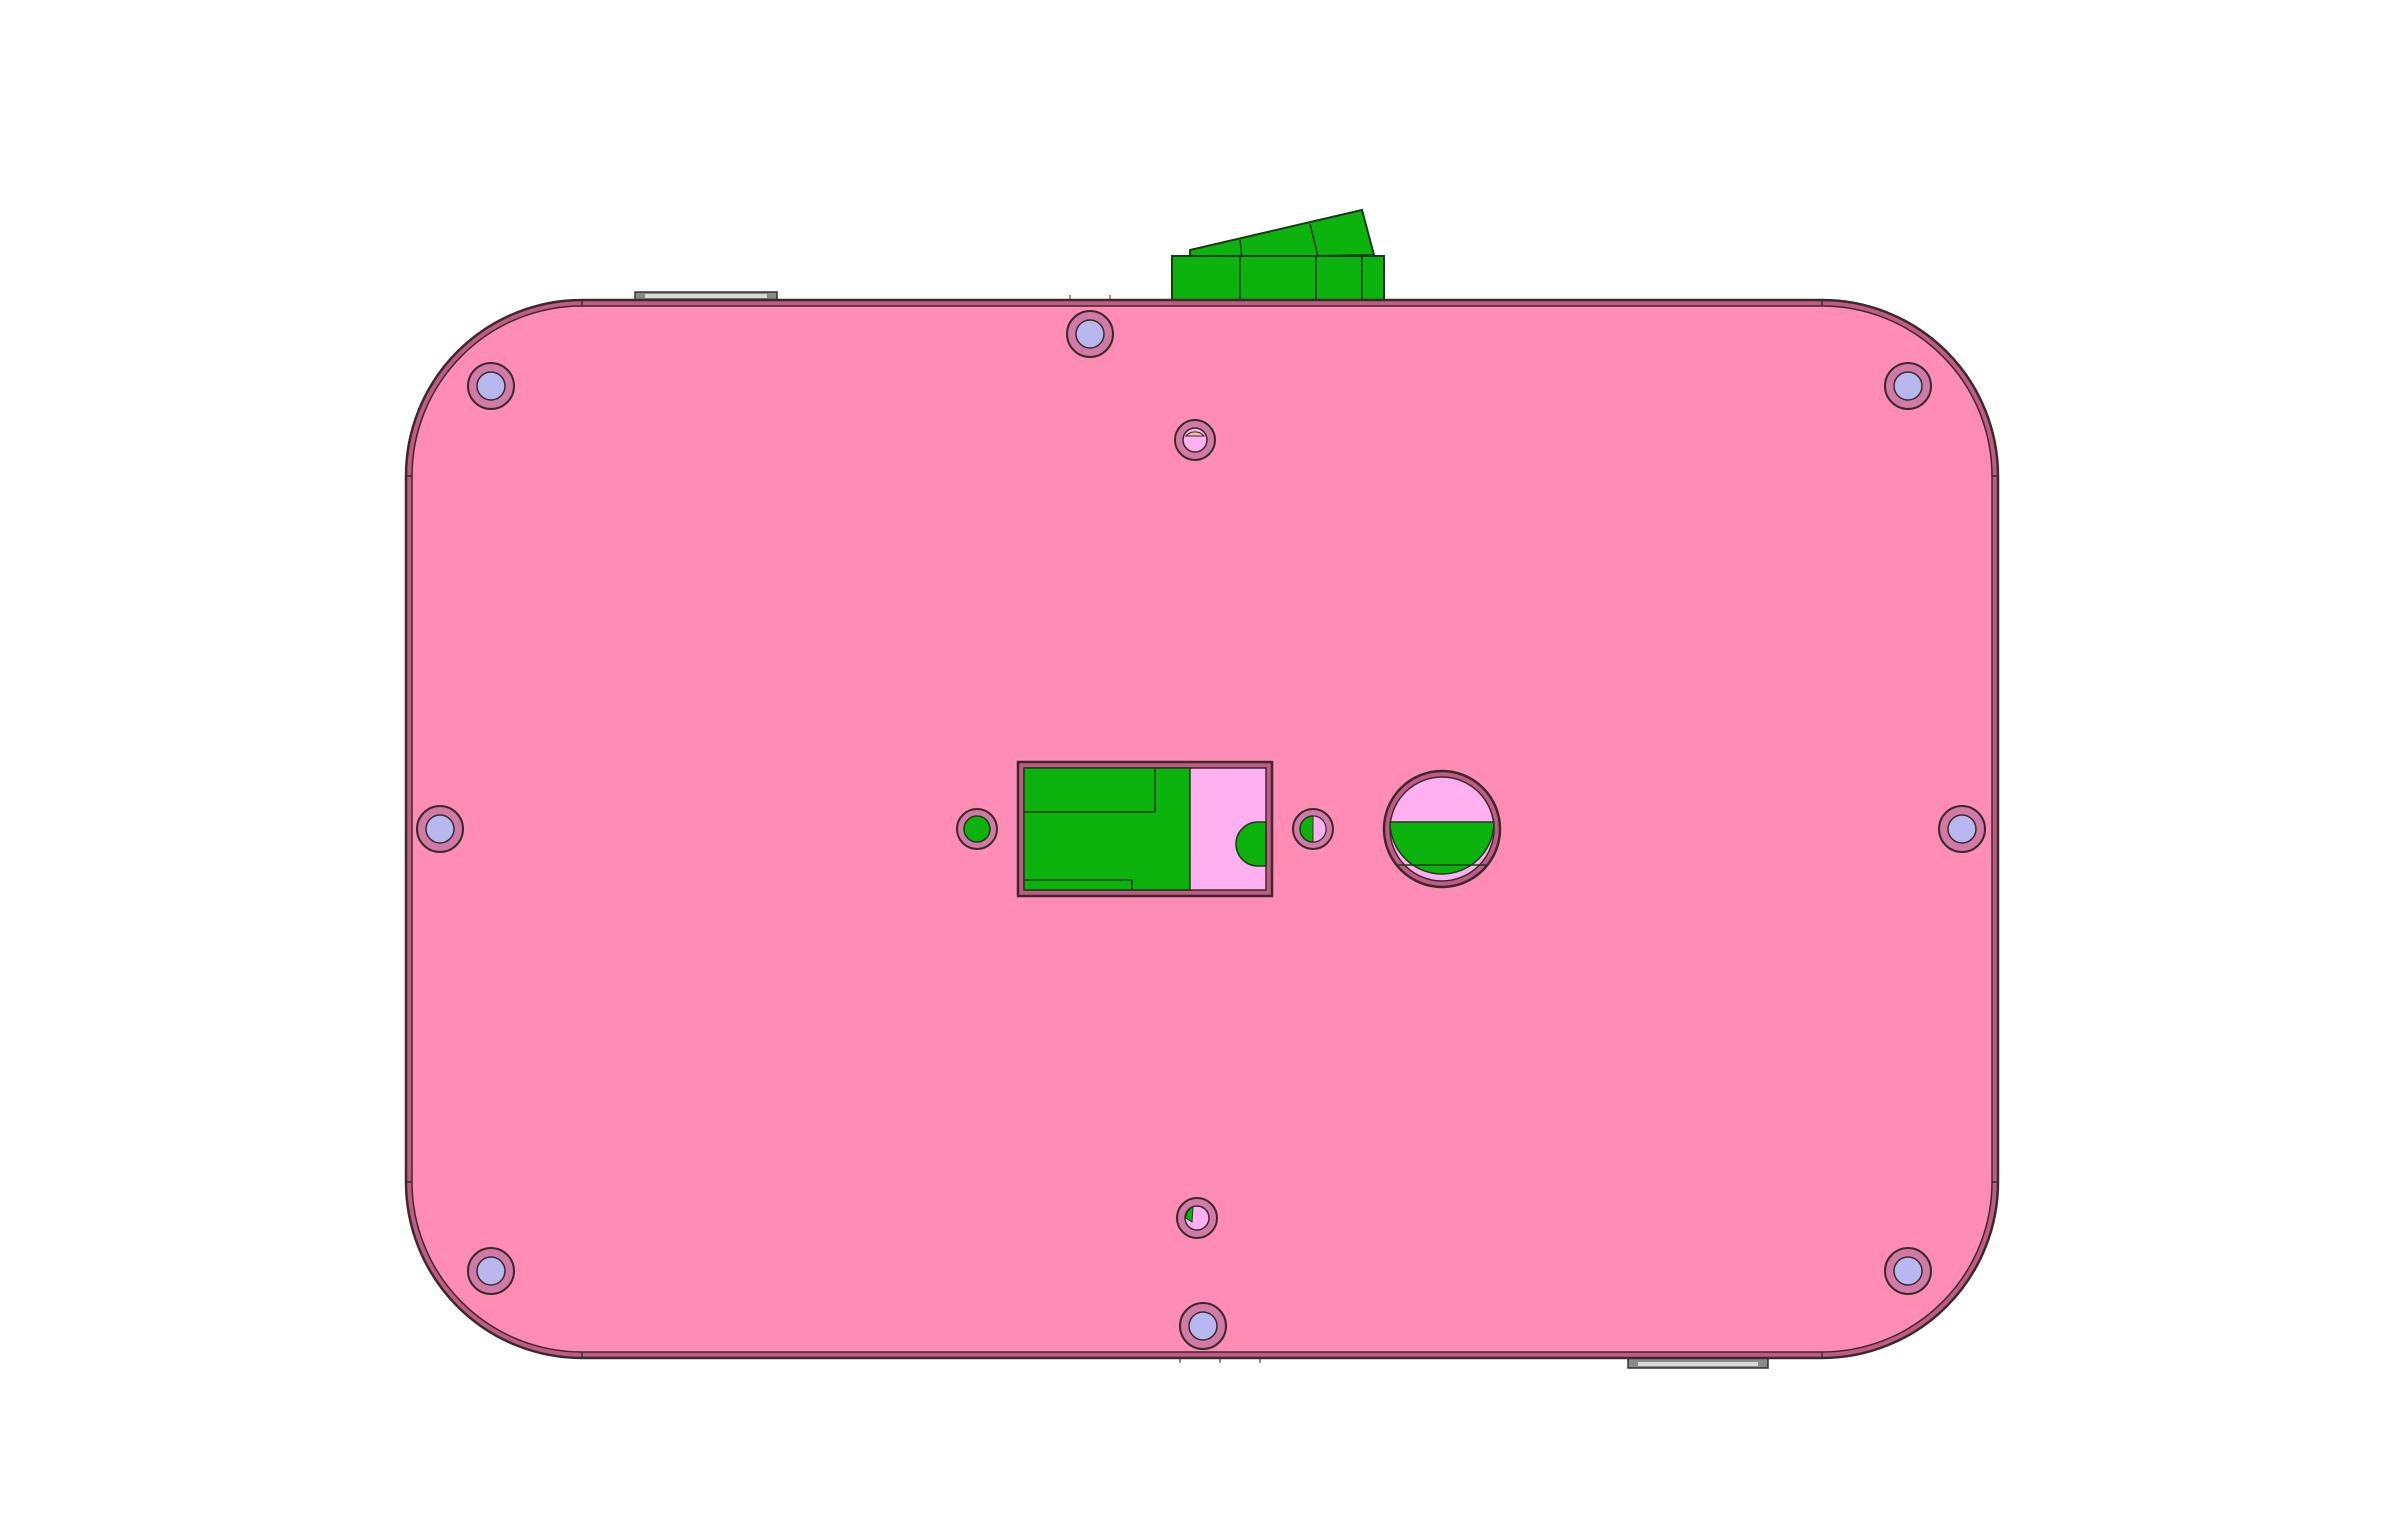 The height and width of the screenshot is (1513, 2389). I want to click on screw-top-left, so click(491, 386).